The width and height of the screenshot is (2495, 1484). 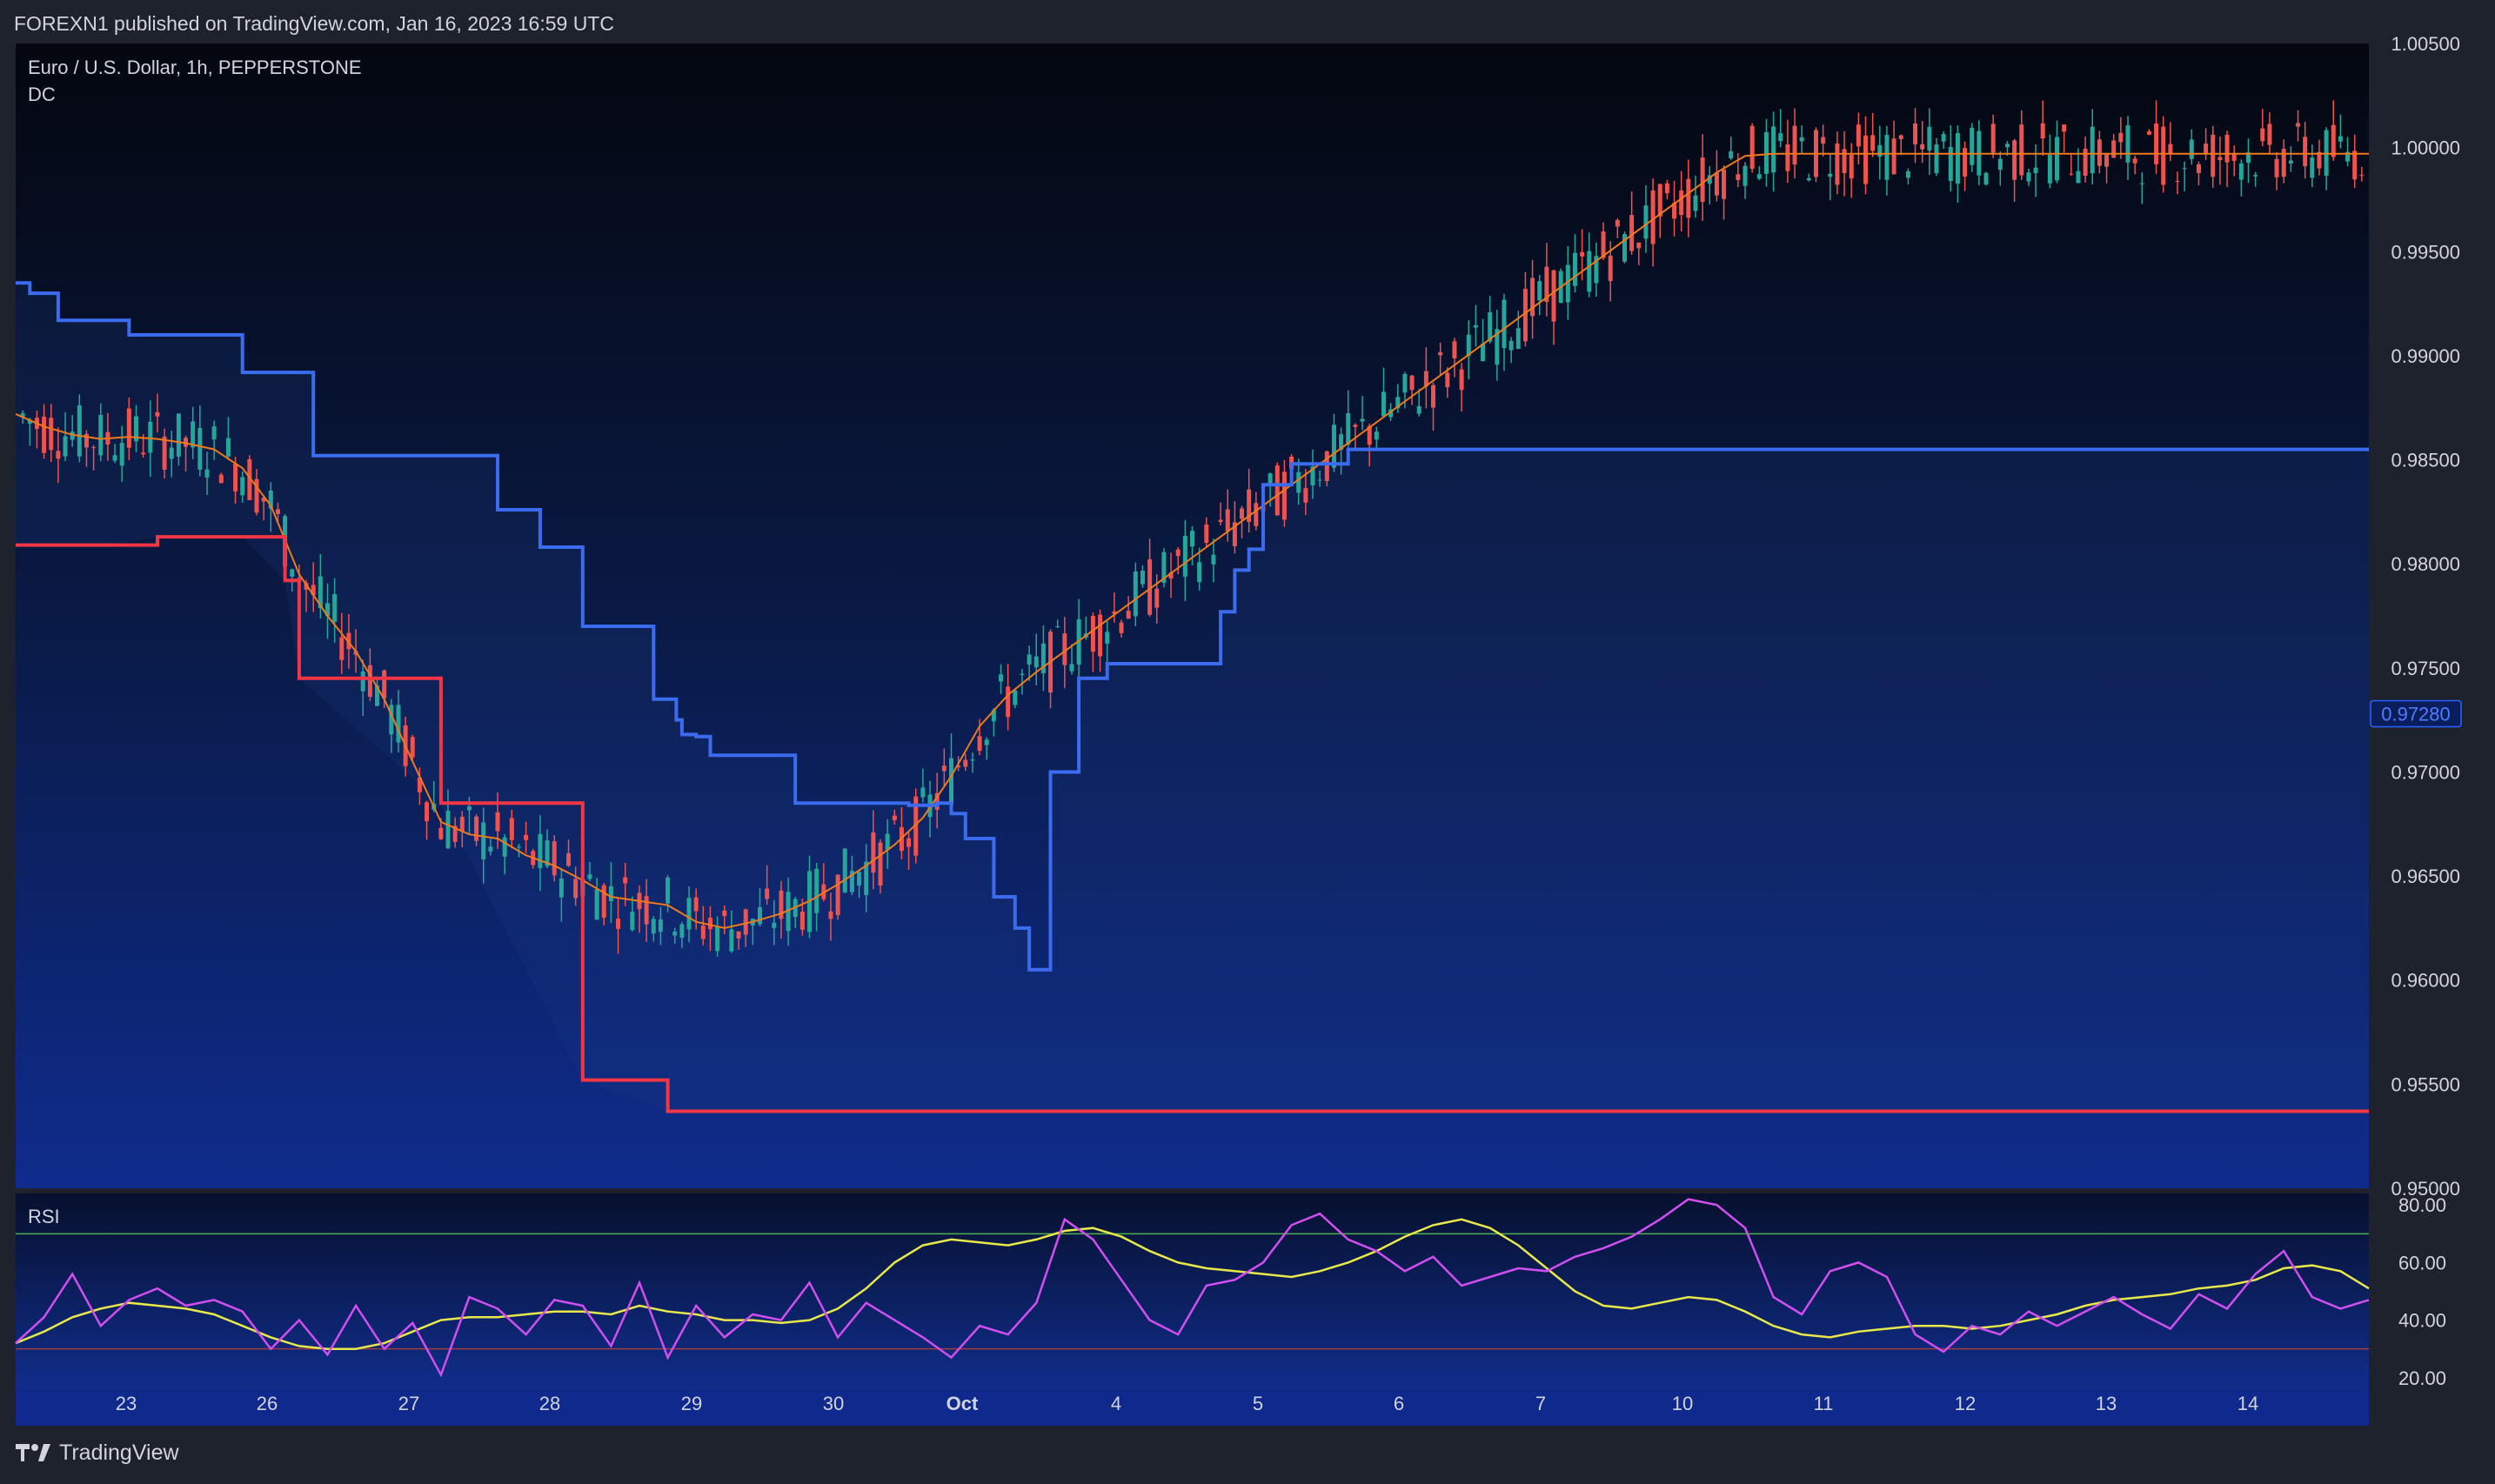 I want to click on price-tick-label: 0.99500, so click(x=2425, y=252).